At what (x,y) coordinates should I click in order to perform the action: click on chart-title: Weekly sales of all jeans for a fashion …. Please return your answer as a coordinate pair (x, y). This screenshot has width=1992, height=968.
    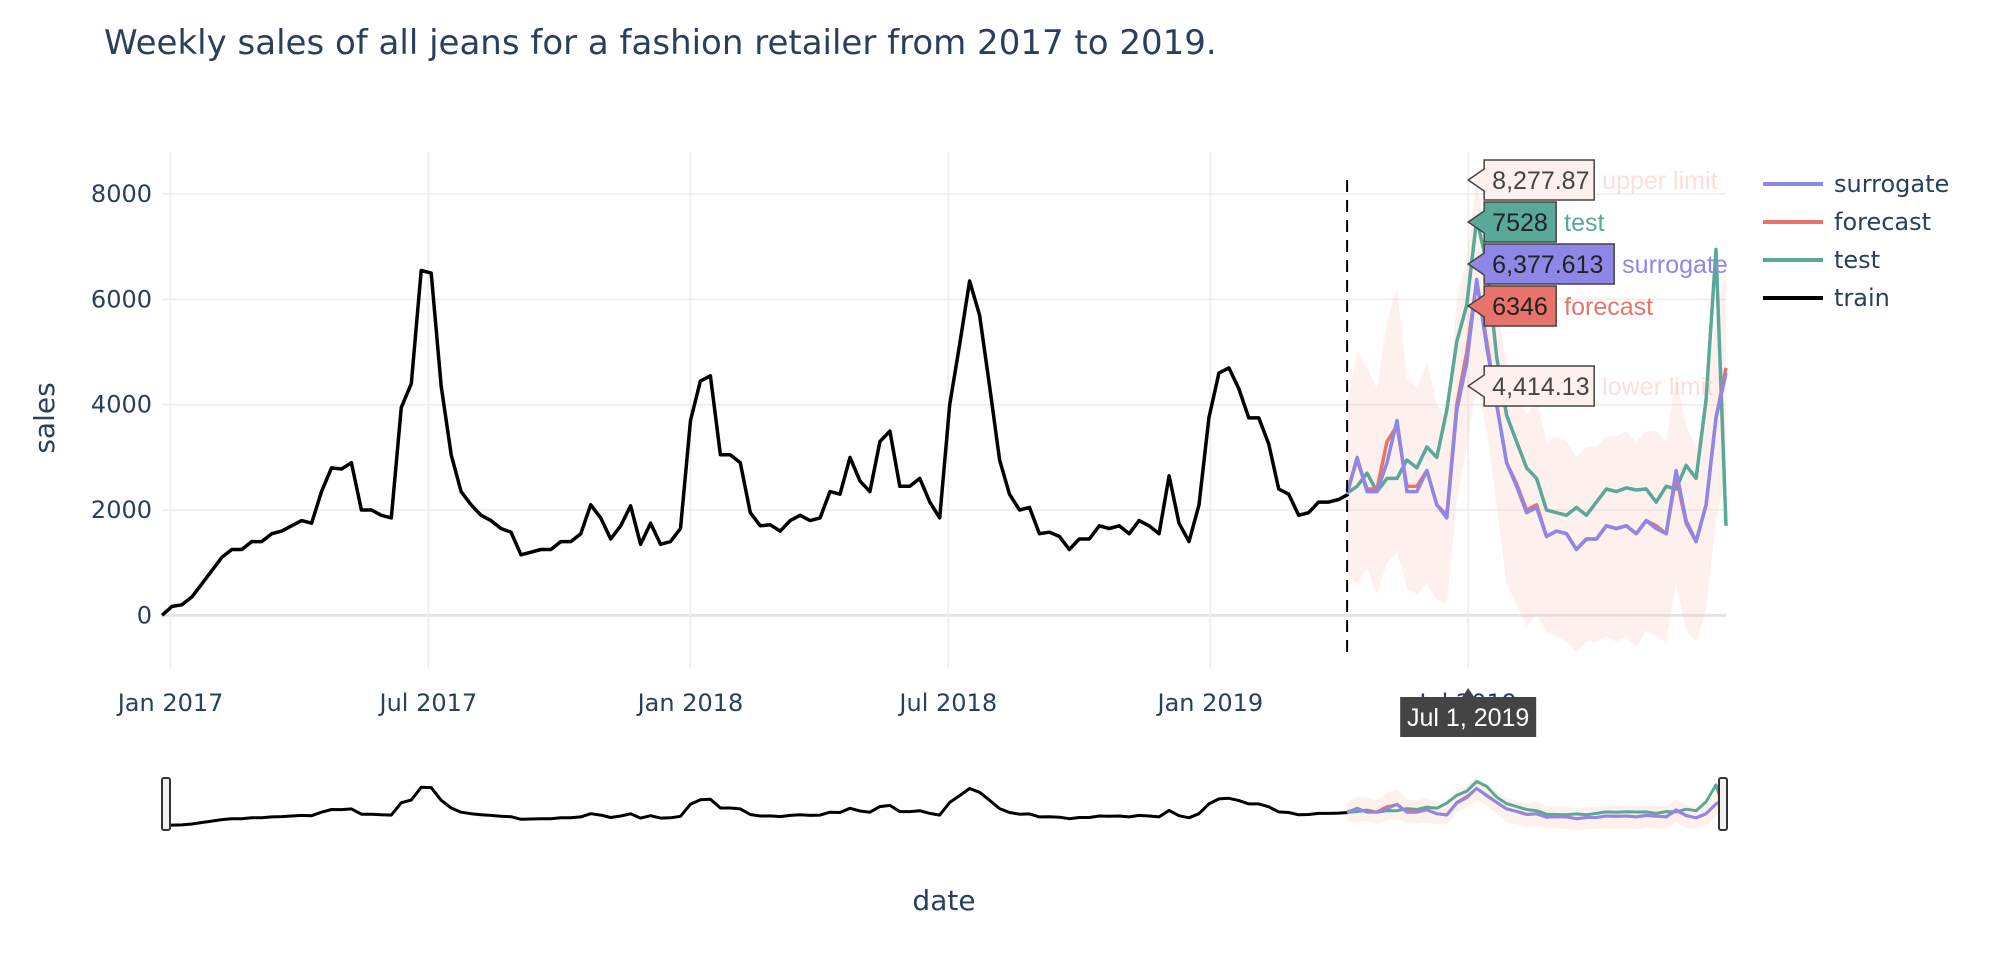
    Looking at the image, I should click on (660, 43).